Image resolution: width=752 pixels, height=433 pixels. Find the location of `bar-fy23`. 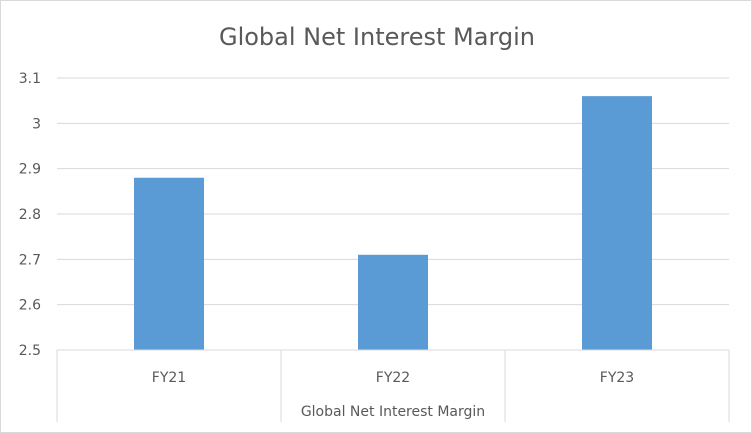

bar-fy23 is located at coordinates (617, 223).